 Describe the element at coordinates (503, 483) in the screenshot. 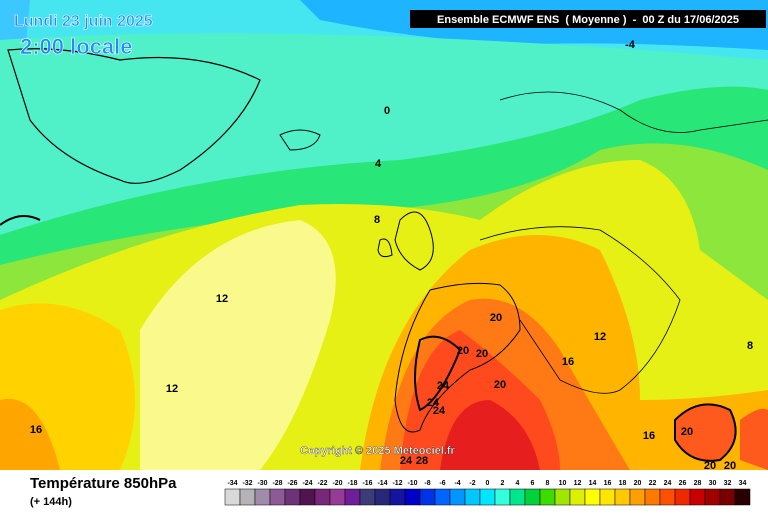

I see `legend-label: 2` at that location.